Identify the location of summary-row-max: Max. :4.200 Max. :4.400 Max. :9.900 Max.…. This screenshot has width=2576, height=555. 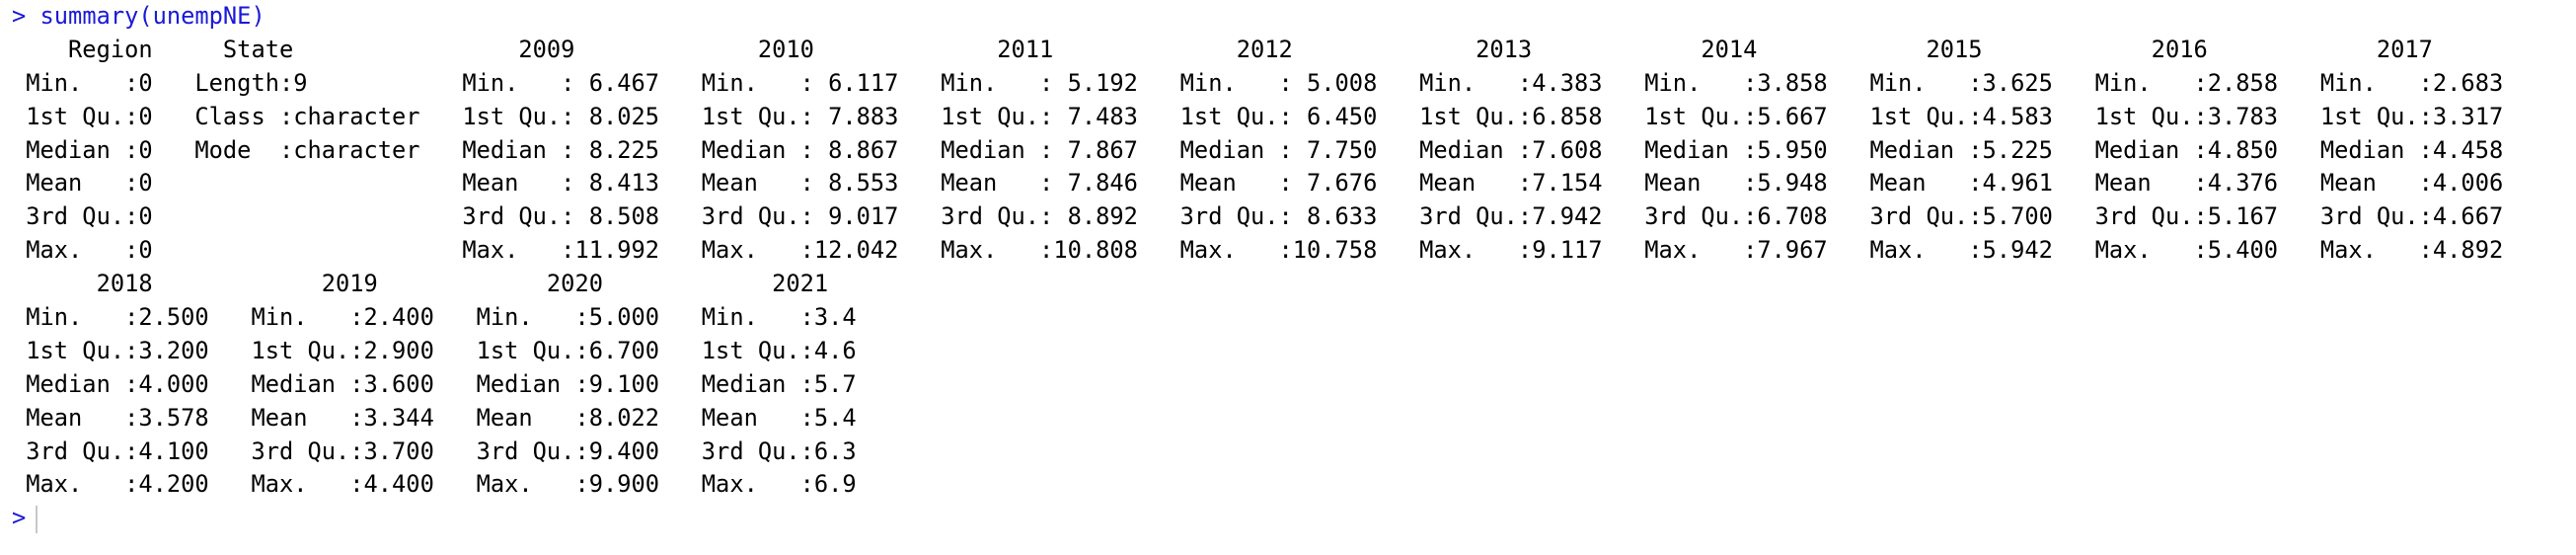
(449, 484).